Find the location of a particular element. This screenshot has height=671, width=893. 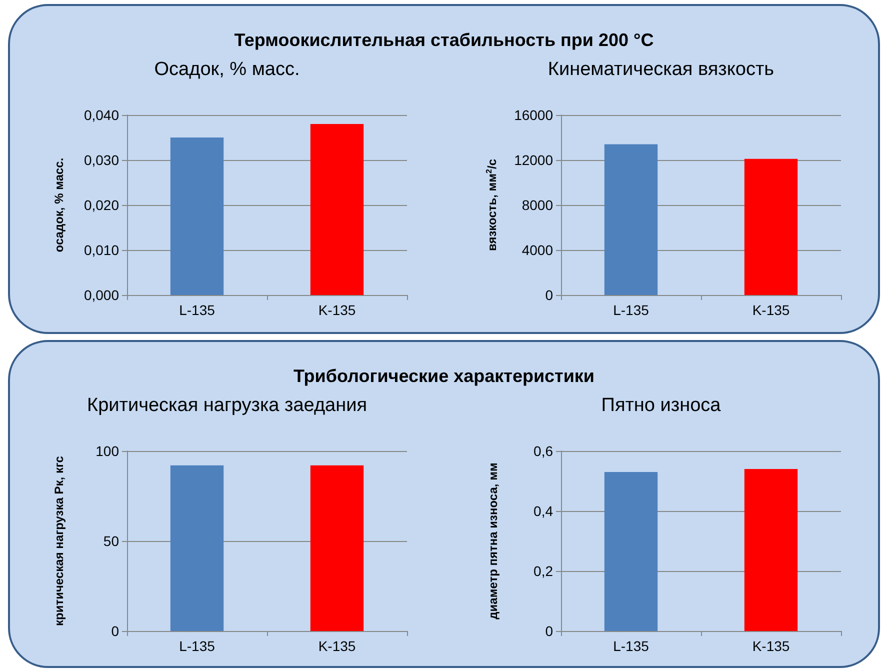

y-tick-label: 0,040 is located at coordinates (102, 115).